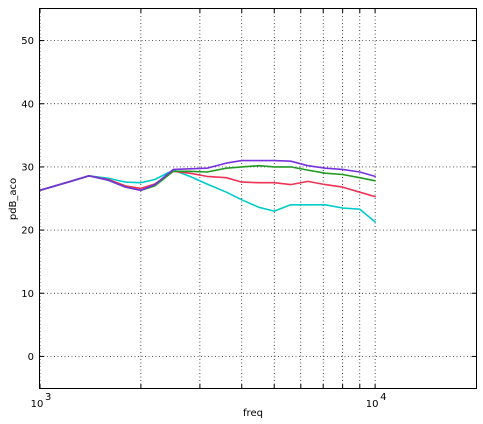 This screenshot has height=424, width=483. Describe the element at coordinates (27, 41) in the screenshot. I see `y-tick-label: 50` at that location.